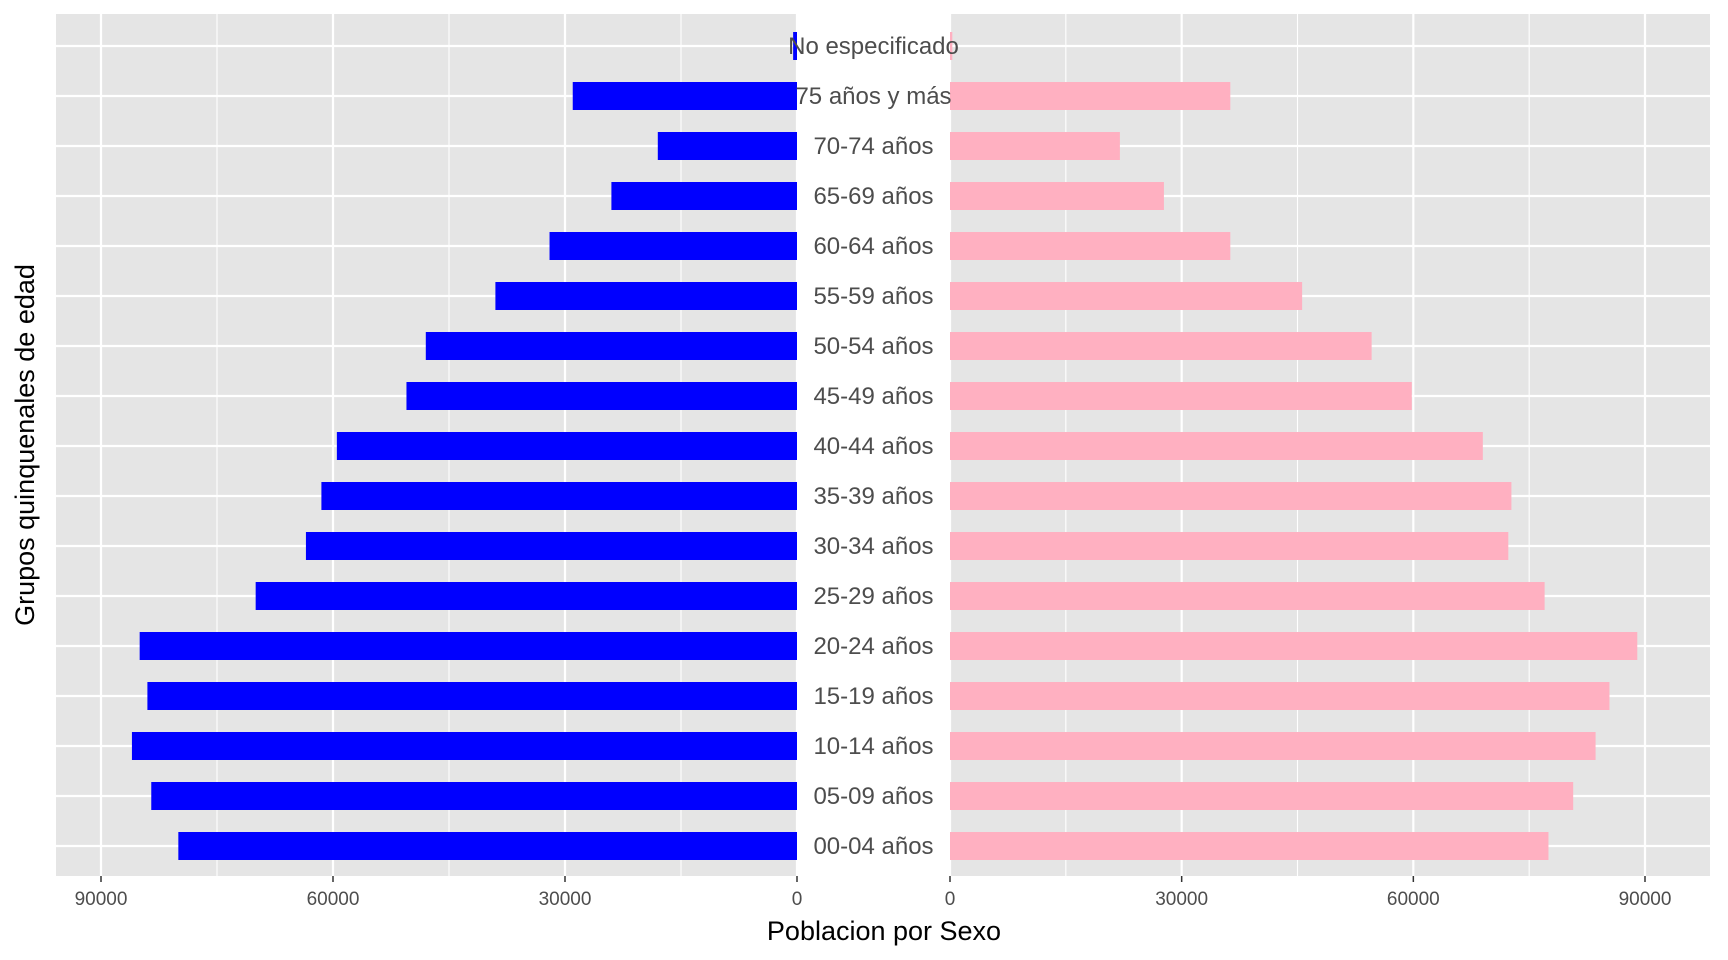  I want to click on category-label: 60-64 años, so click(873, 246).